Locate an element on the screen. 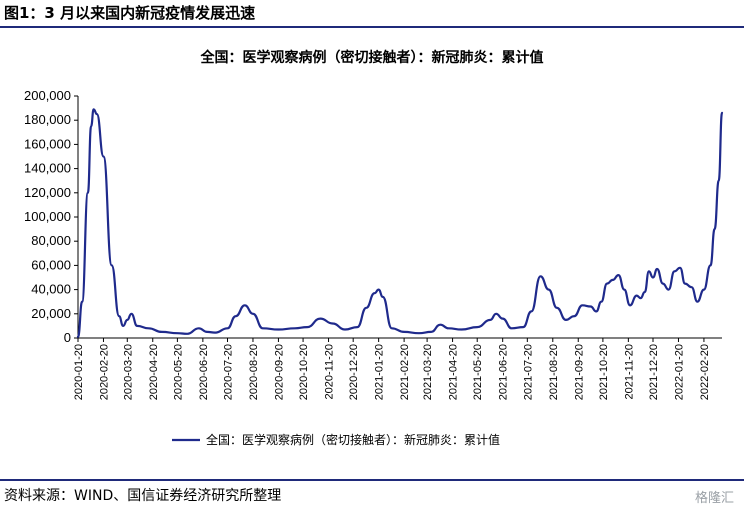  x-tick-label: 2021-09-20 is located at coordinates (579, 372).